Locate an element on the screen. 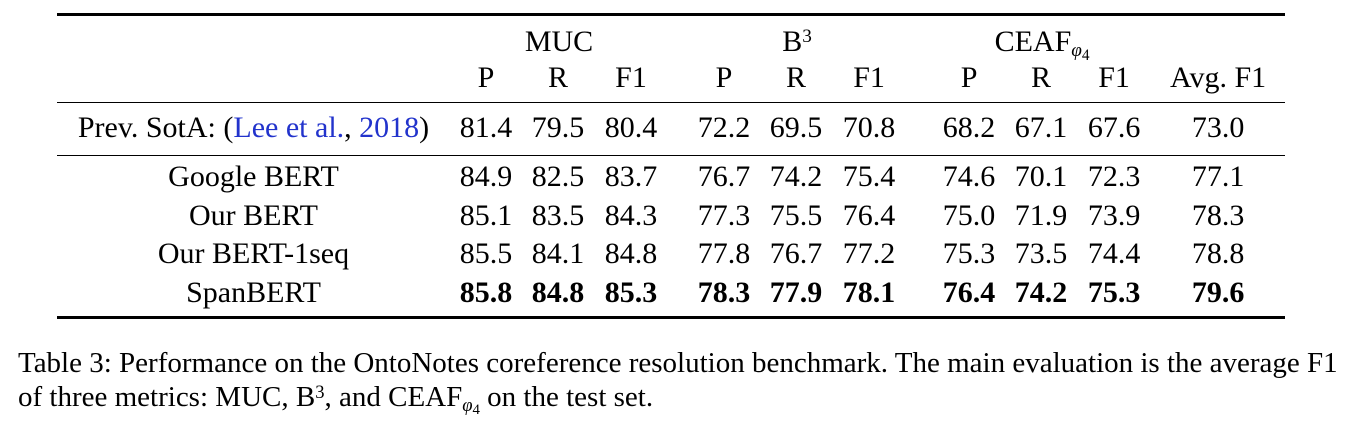 This screenshot has width=1354, height=441. model-cell: Prev. SotA: (Lee et al., 2018) is located at coordinates (253, 129).